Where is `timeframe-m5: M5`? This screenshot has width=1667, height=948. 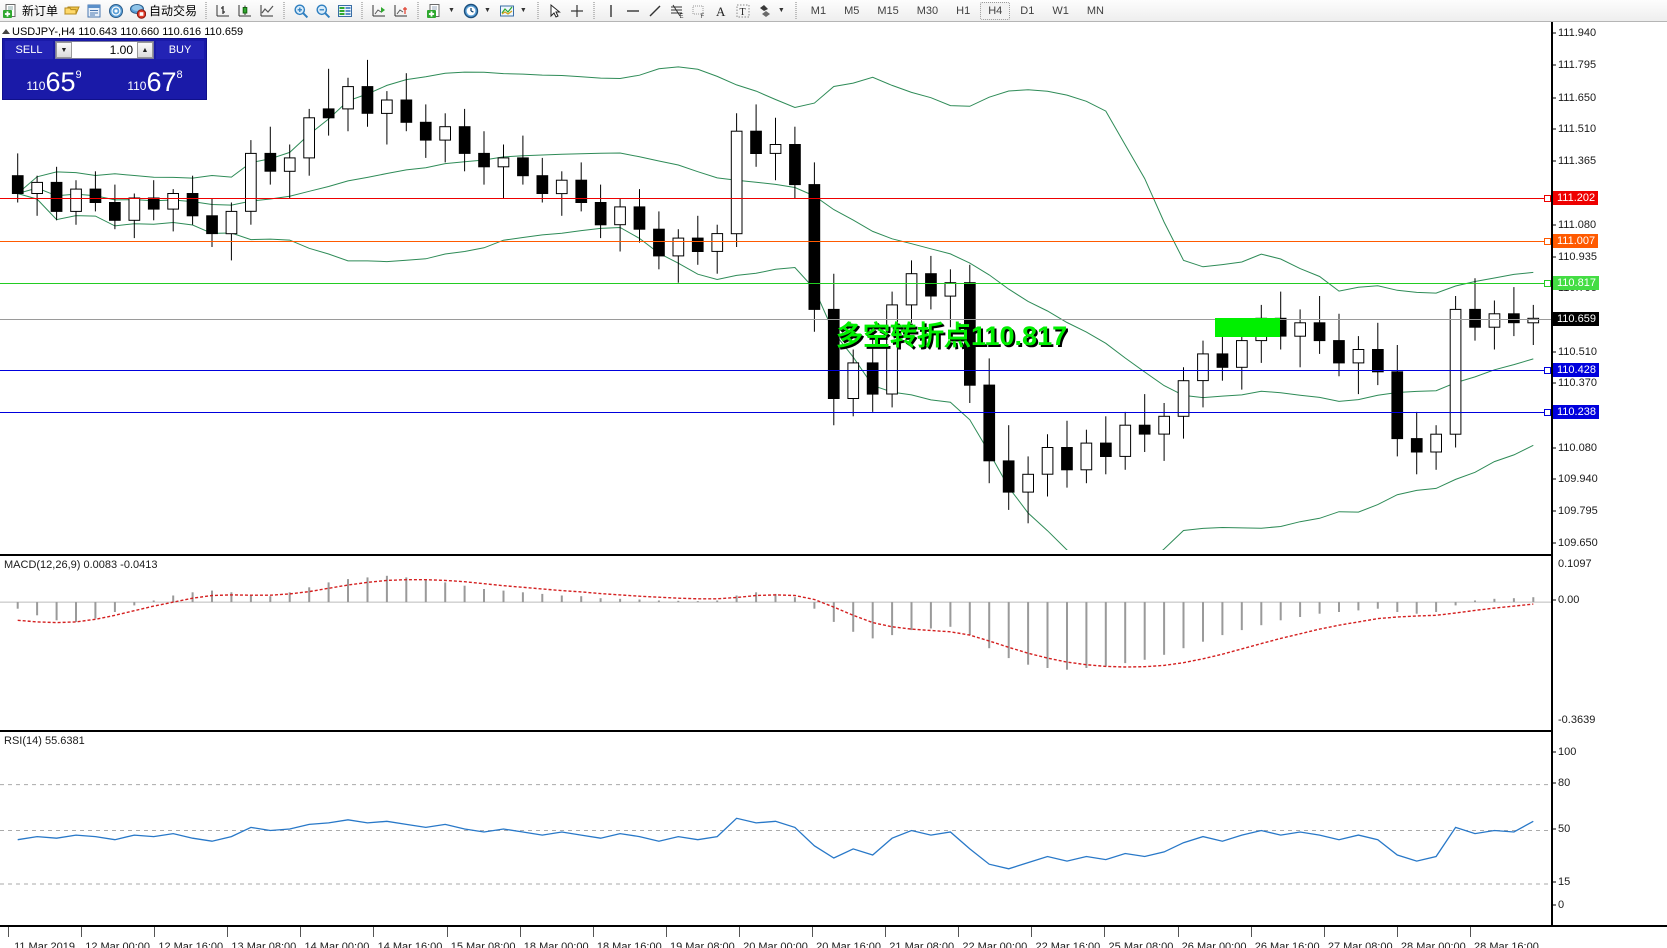
timeframe-m5: M5 is located at coordinates (852, 10).